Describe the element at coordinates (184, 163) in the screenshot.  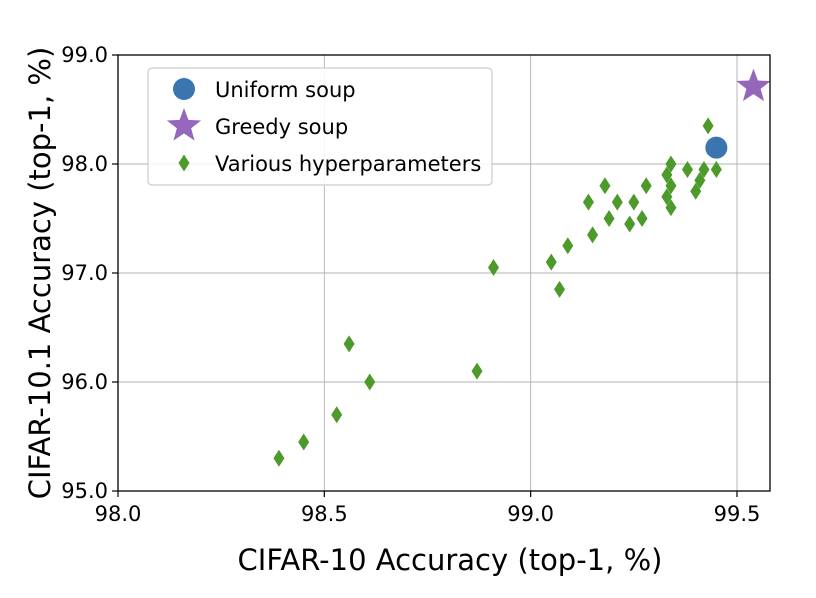
I see `legend-diamond-icon` at that location.